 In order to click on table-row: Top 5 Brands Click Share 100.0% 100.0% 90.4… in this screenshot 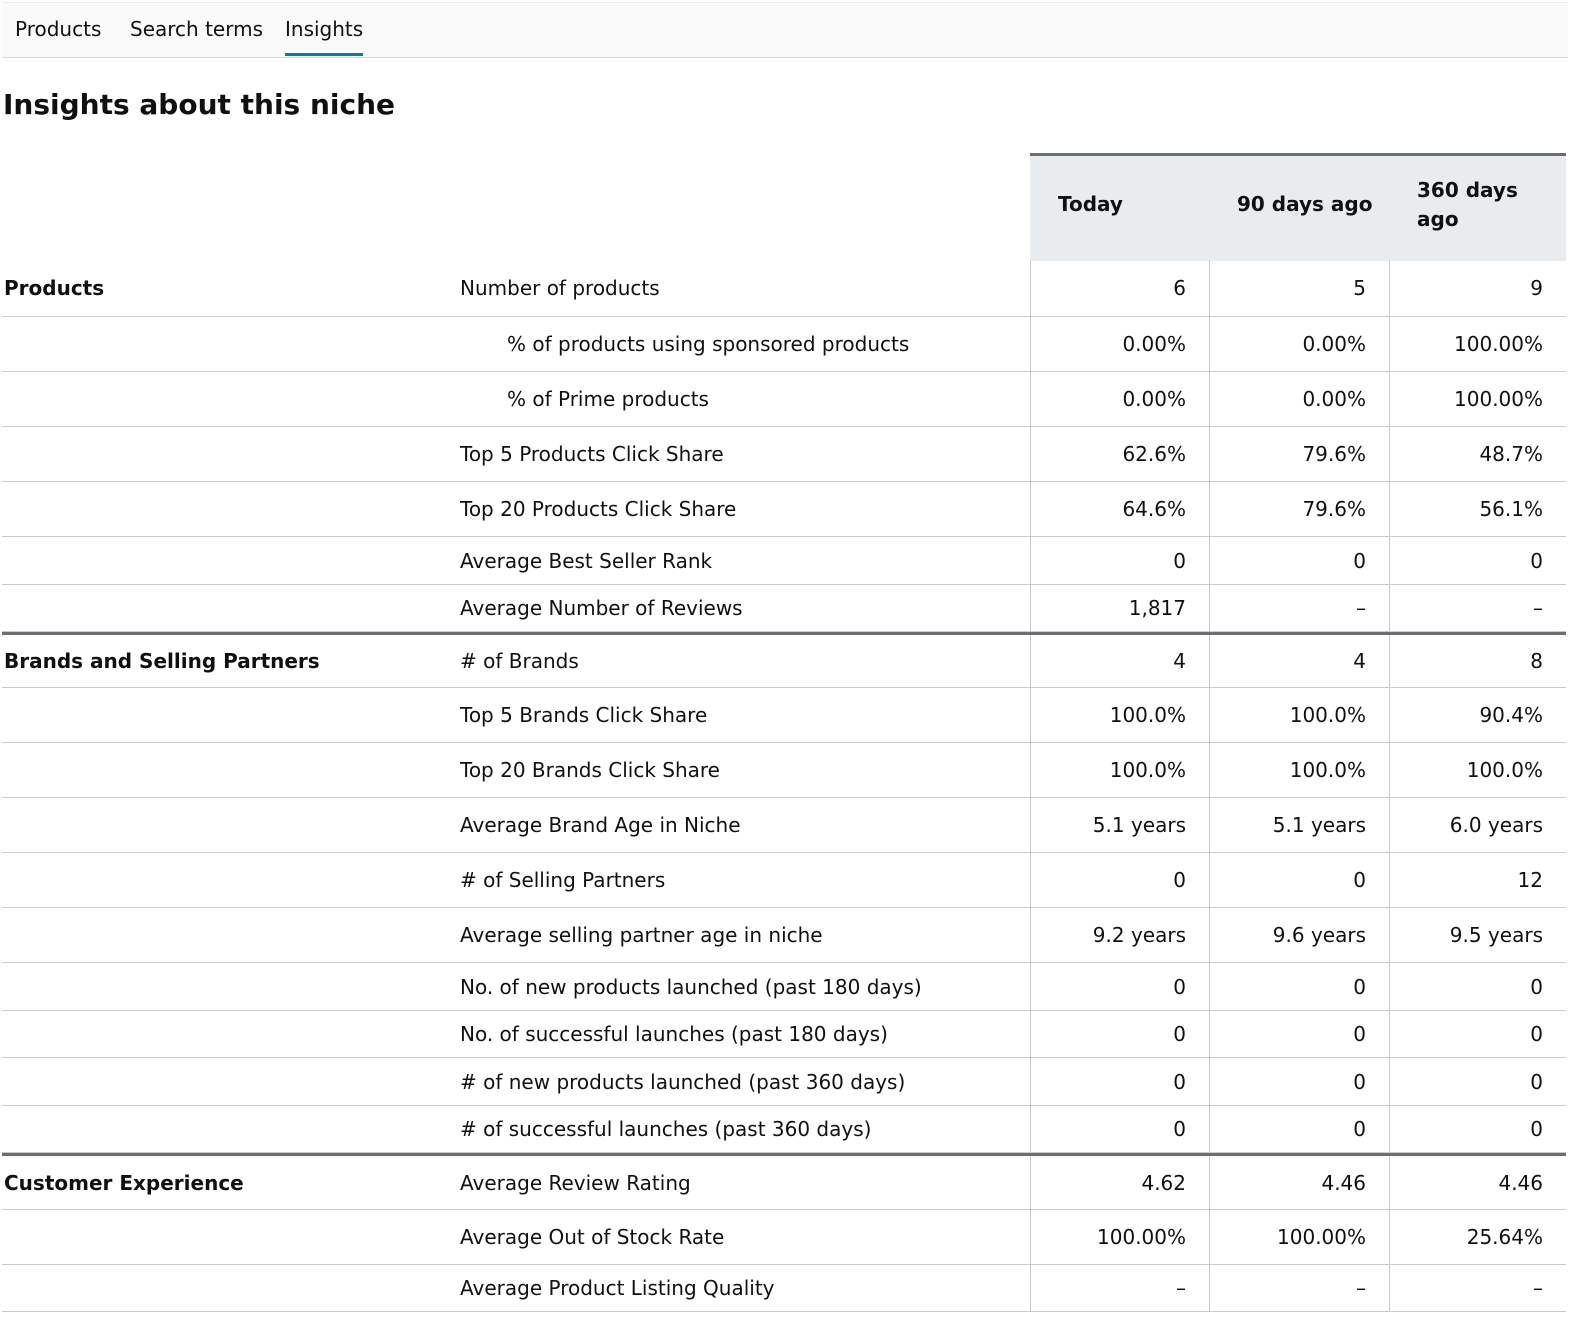, I will do `click(784, 715)`.